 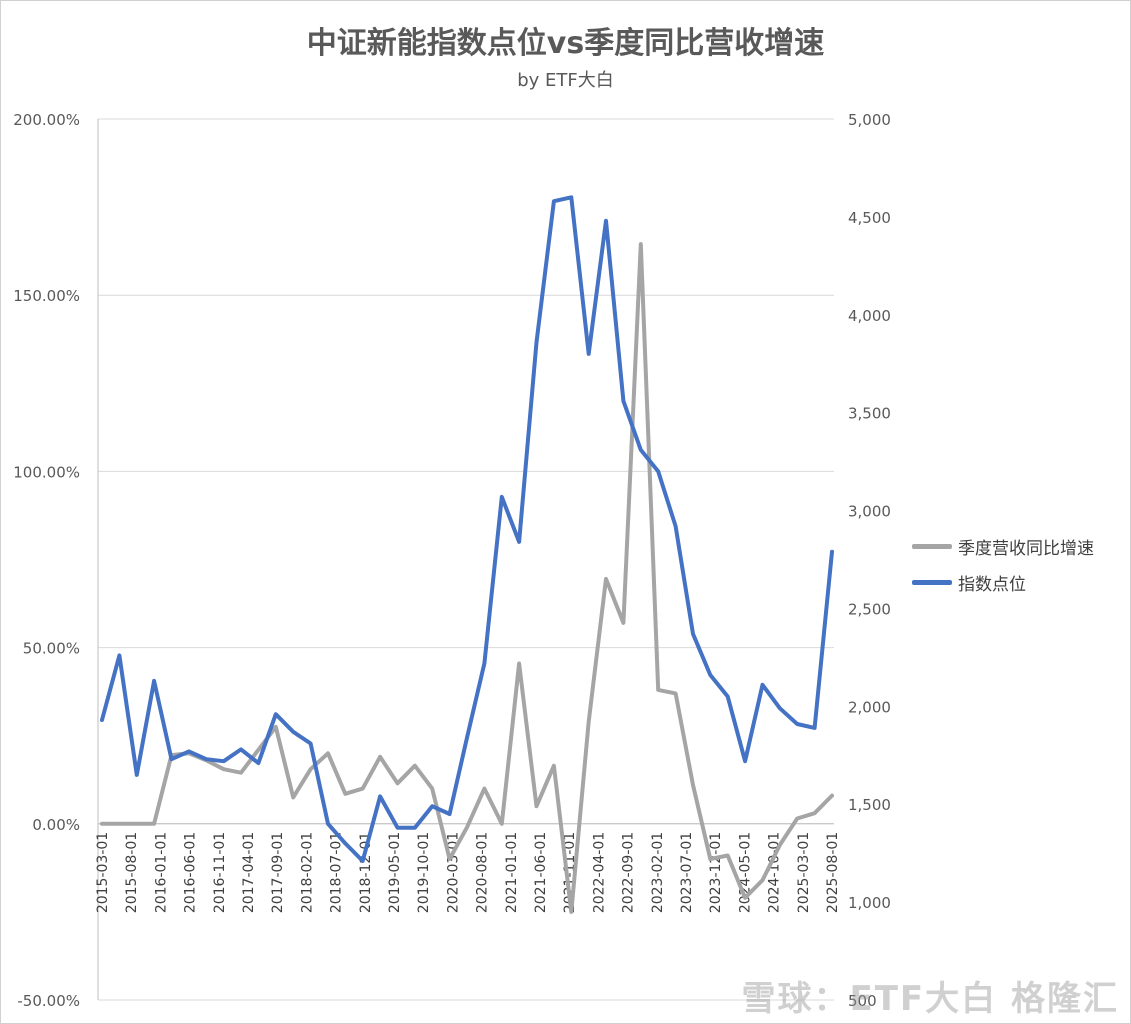 I want to click on y-right-tick-label: 5,000, so click(x=869, y=120).